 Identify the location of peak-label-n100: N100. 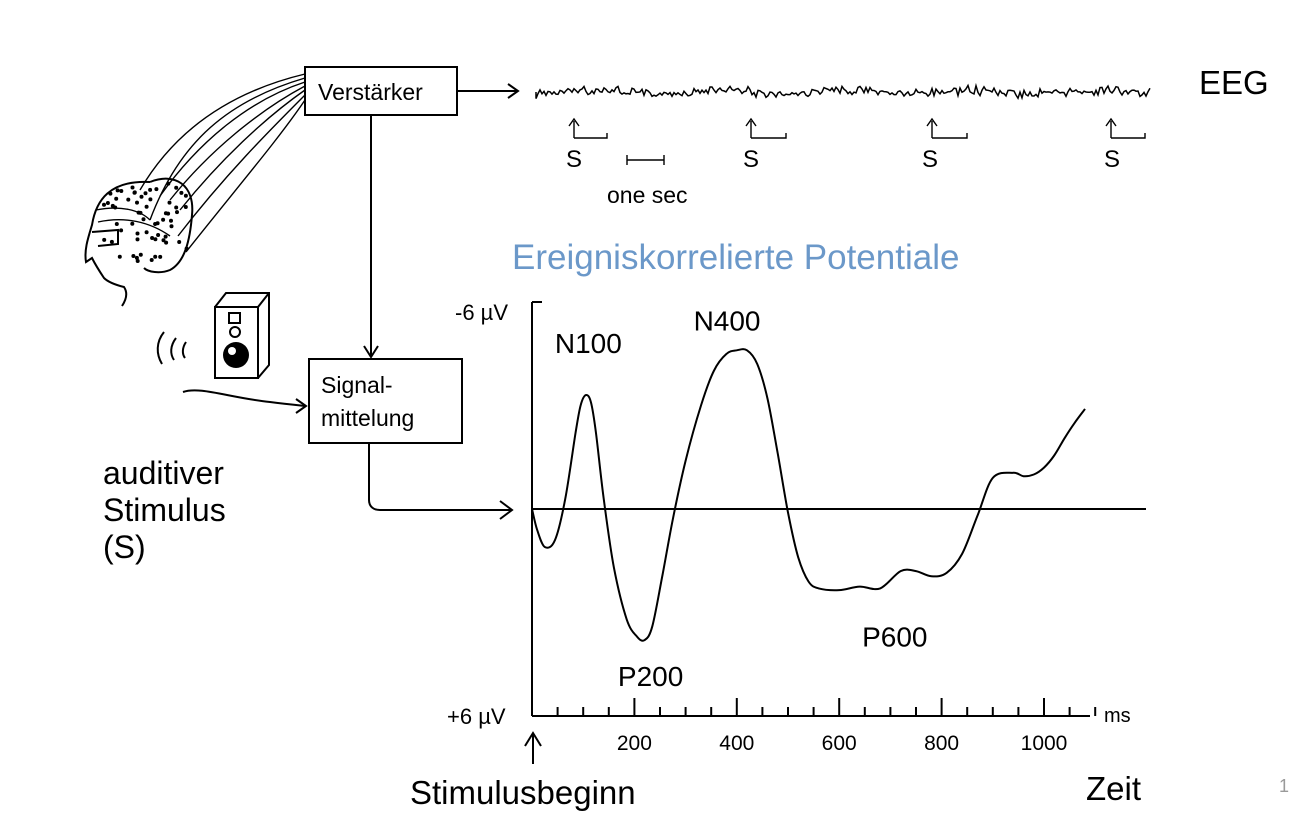
(588, 343).